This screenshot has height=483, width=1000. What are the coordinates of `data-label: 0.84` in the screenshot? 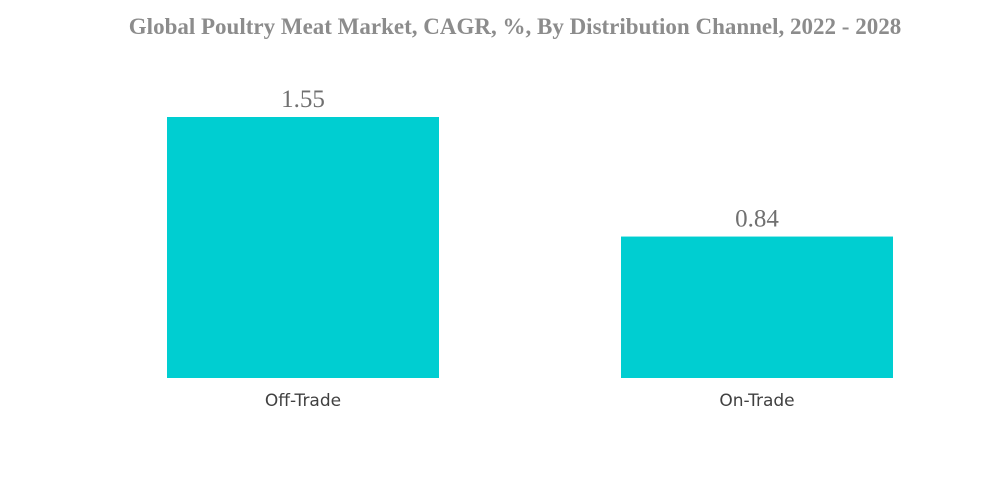 It's located at (757, 219).